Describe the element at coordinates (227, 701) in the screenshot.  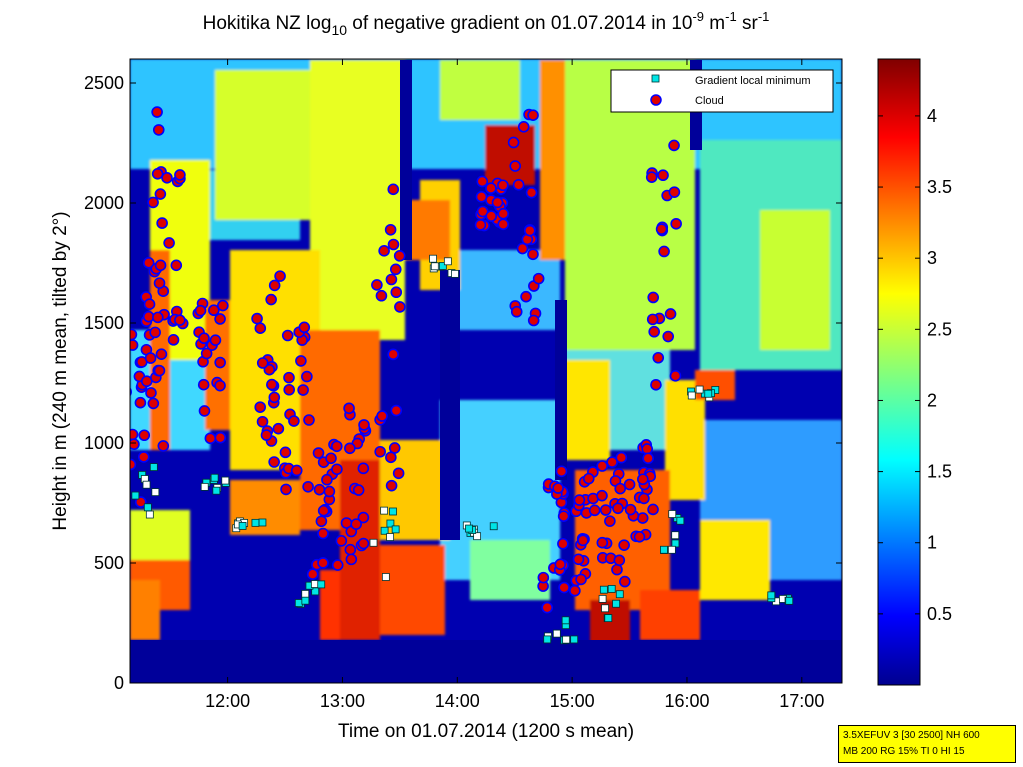
I see `x-tick-label: 12:00` at that location.